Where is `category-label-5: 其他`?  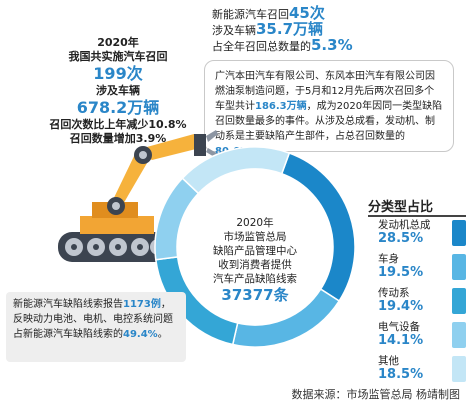
category-label-5: 其他 is located at coordinates (388, 361).